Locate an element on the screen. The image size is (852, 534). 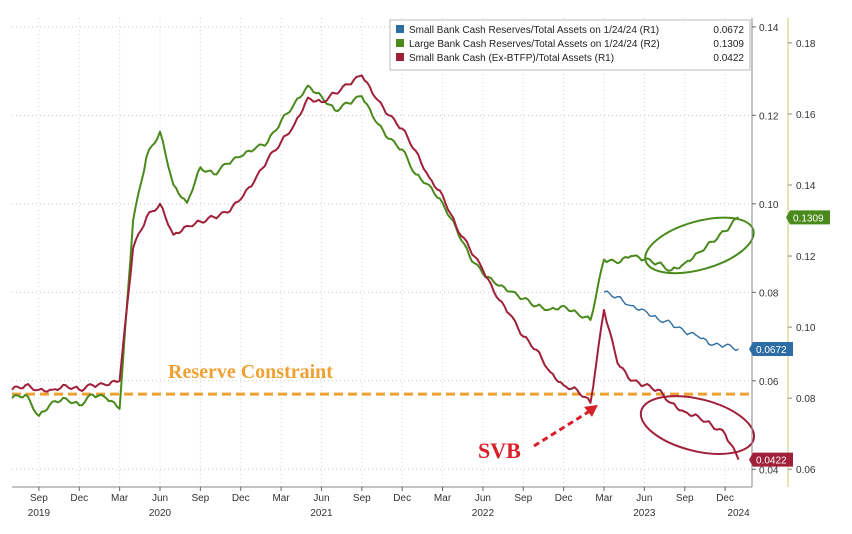
x-year-label: 2019 is located at coordinates (39, 513).